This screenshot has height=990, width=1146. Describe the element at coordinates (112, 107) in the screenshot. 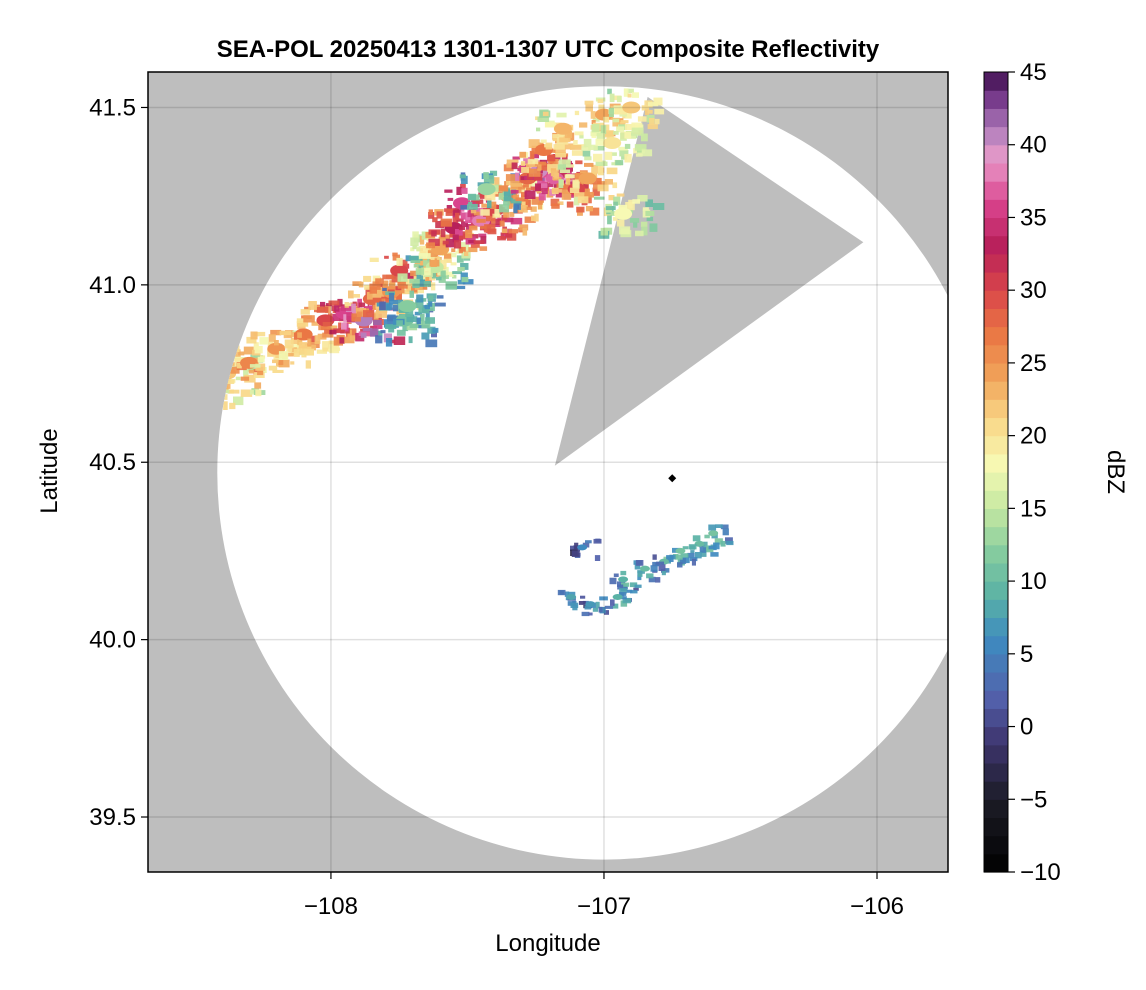

I see `y-tick-label: 41.5` at that location.